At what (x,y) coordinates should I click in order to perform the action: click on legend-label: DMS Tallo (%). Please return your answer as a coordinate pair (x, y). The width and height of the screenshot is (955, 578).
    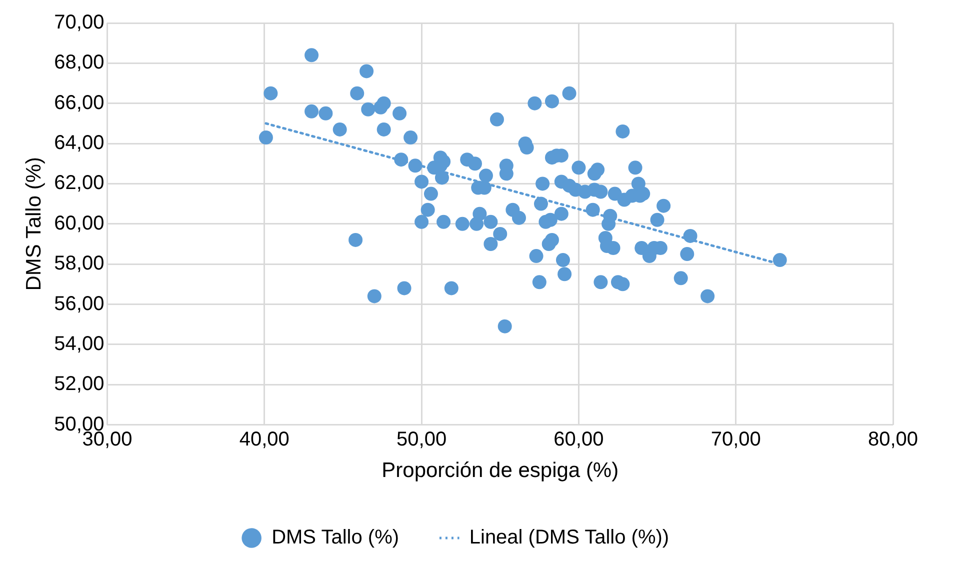
    Looking at the image, I should click on (336, 537).